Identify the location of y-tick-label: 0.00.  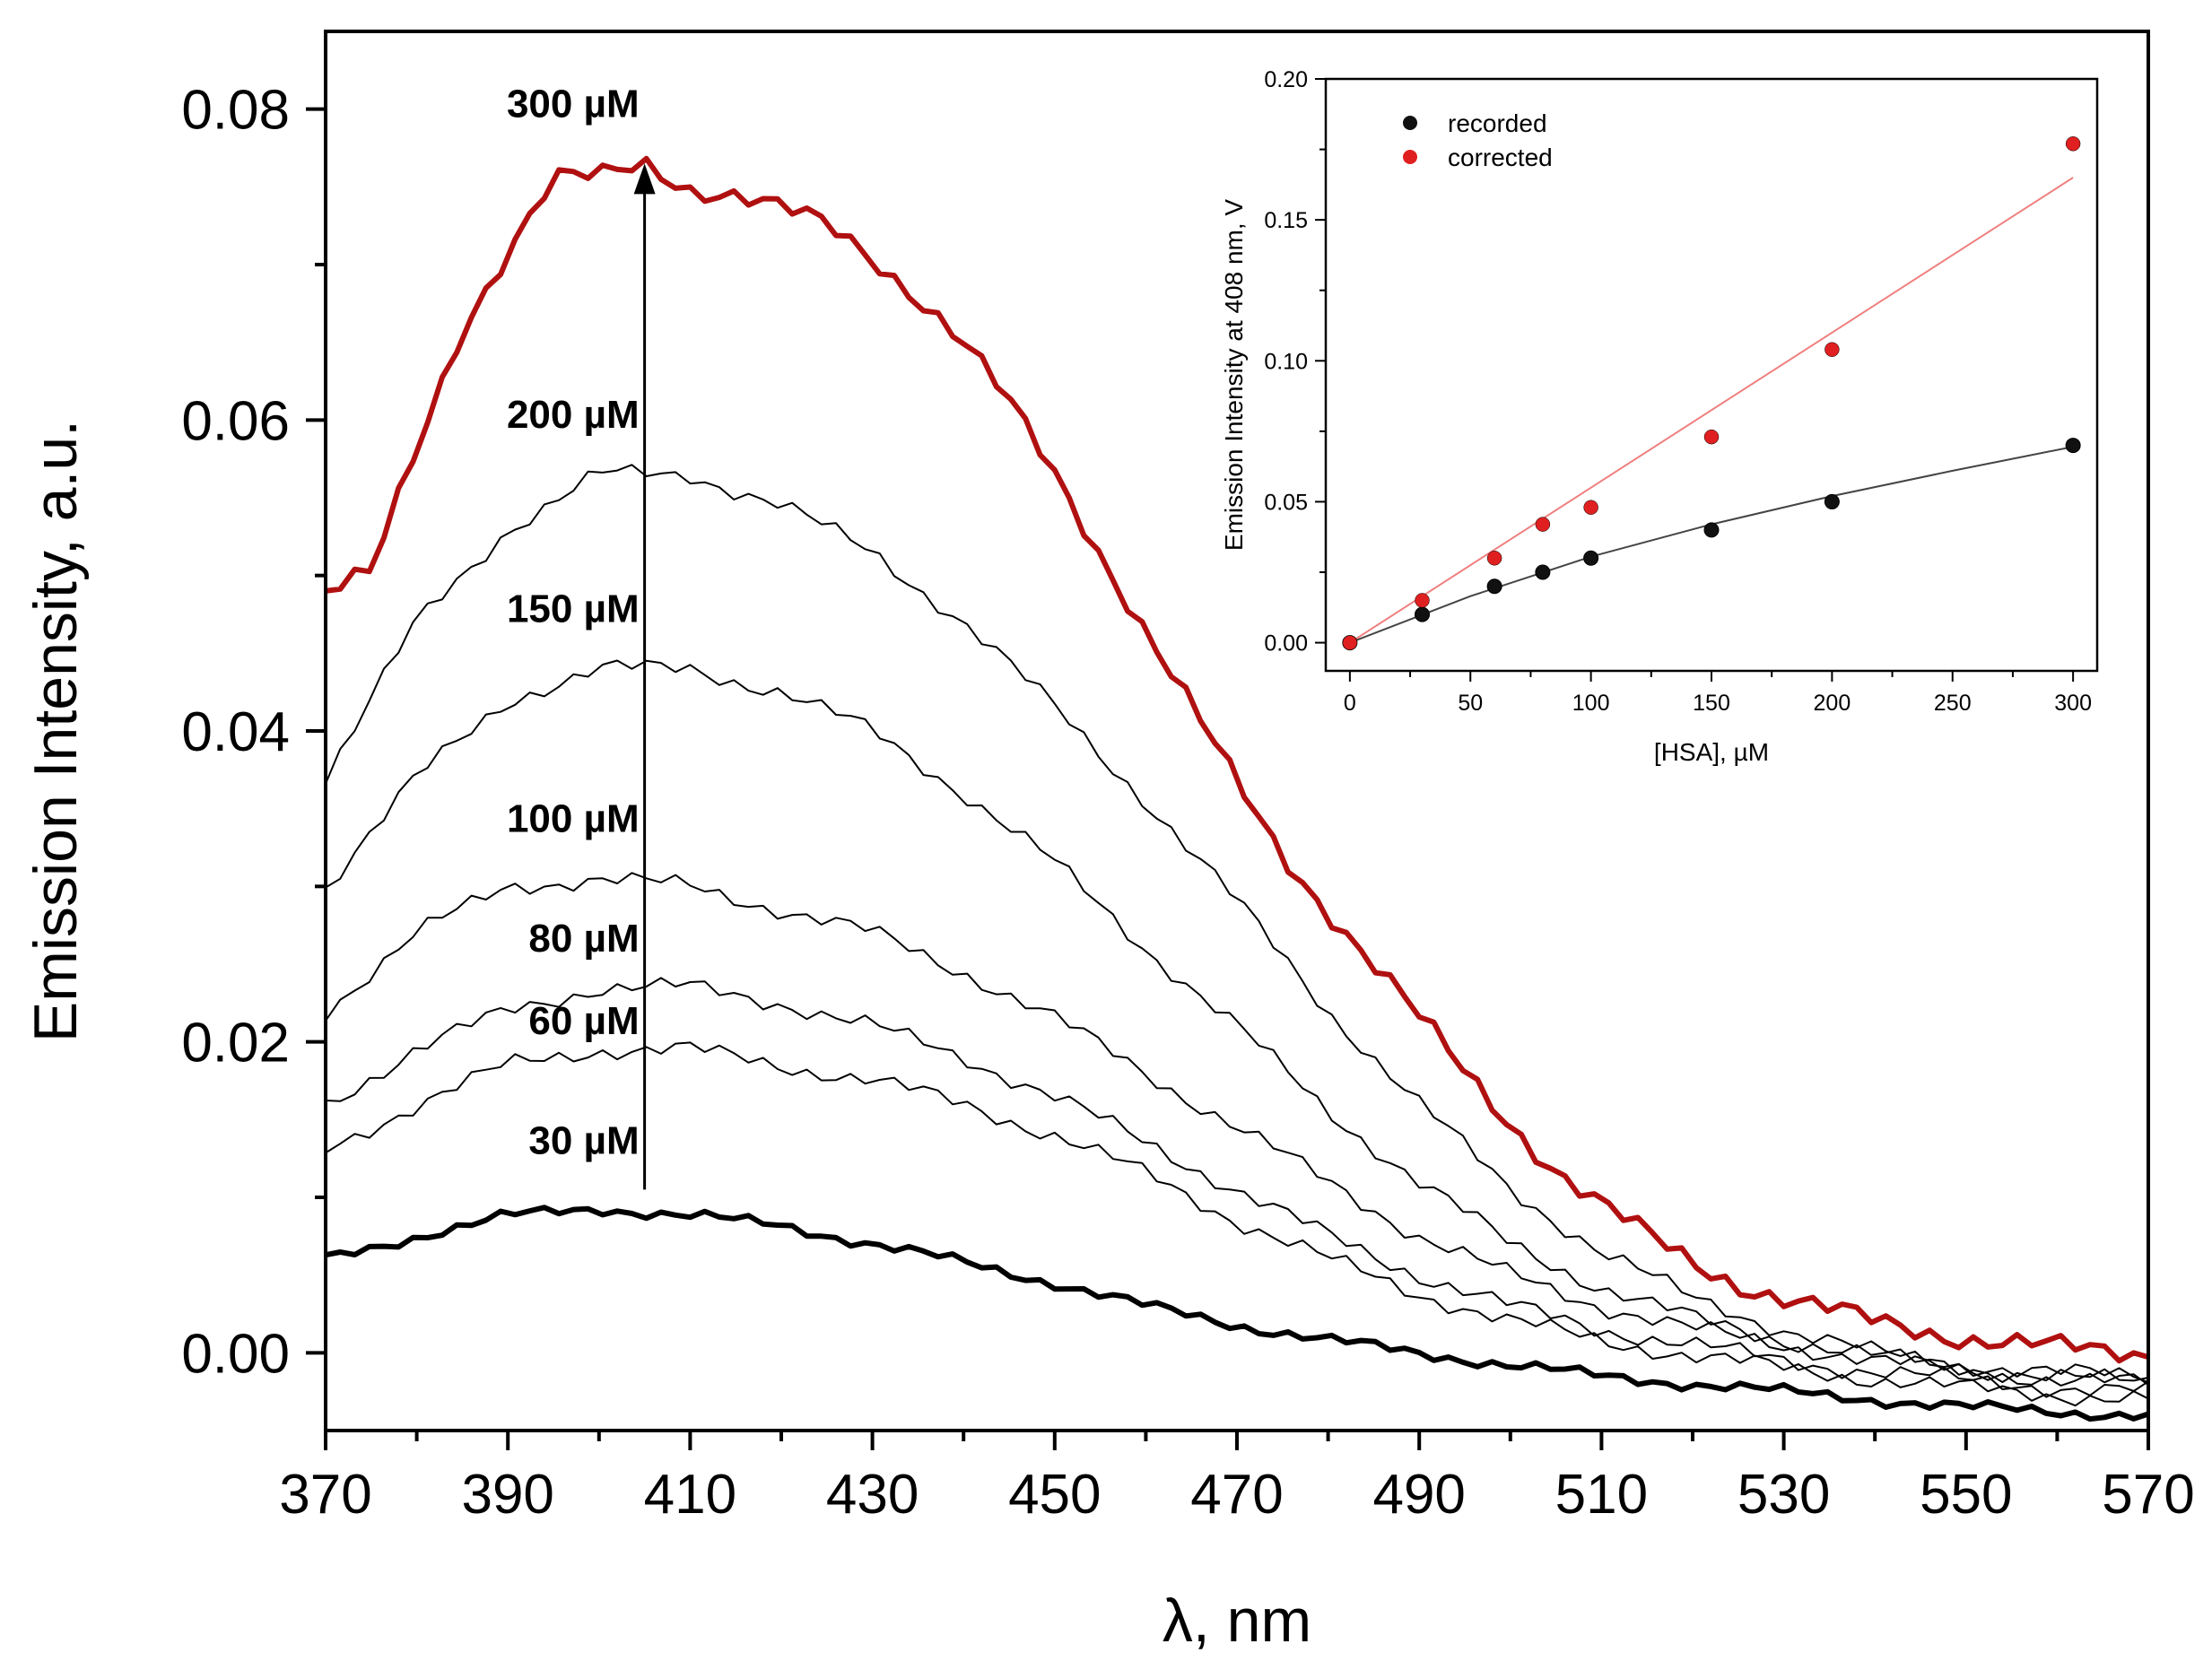
(236, 1354).